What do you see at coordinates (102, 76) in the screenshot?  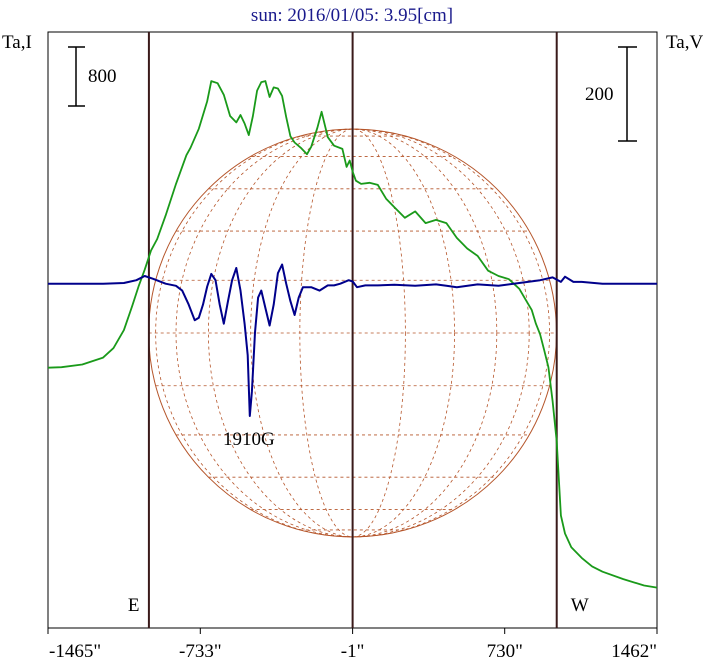 I see `left-scale-label: 800` at bounding box center [102, 76].